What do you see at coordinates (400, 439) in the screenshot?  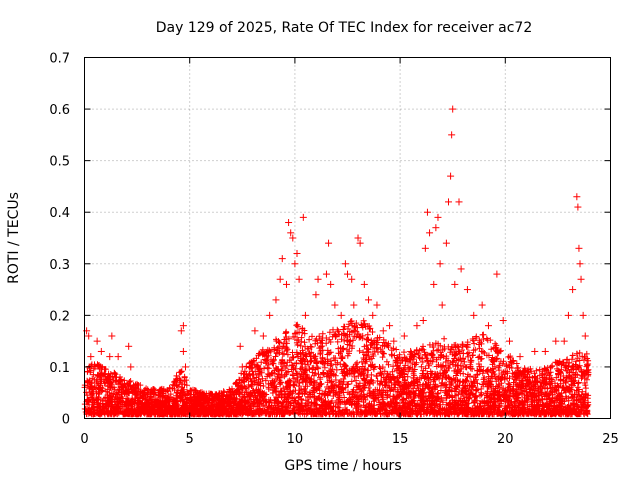 I see `x-tick-label: 15` at bounding box center [400, 439].